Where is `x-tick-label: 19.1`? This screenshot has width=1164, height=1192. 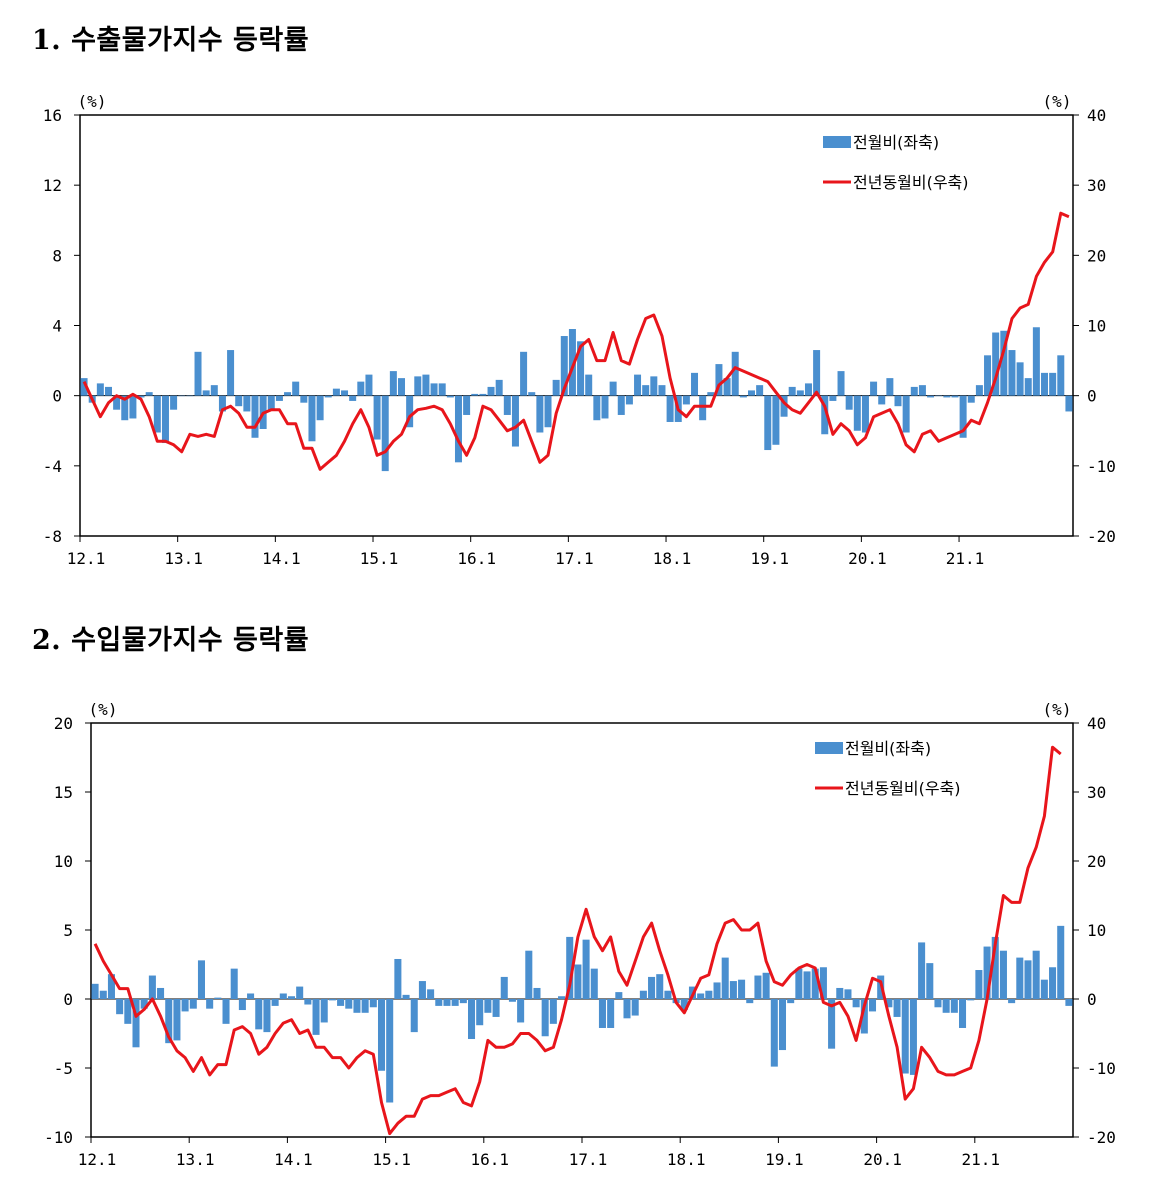 x-tick-label: 19.1 is located at coordinates (784, 1159).